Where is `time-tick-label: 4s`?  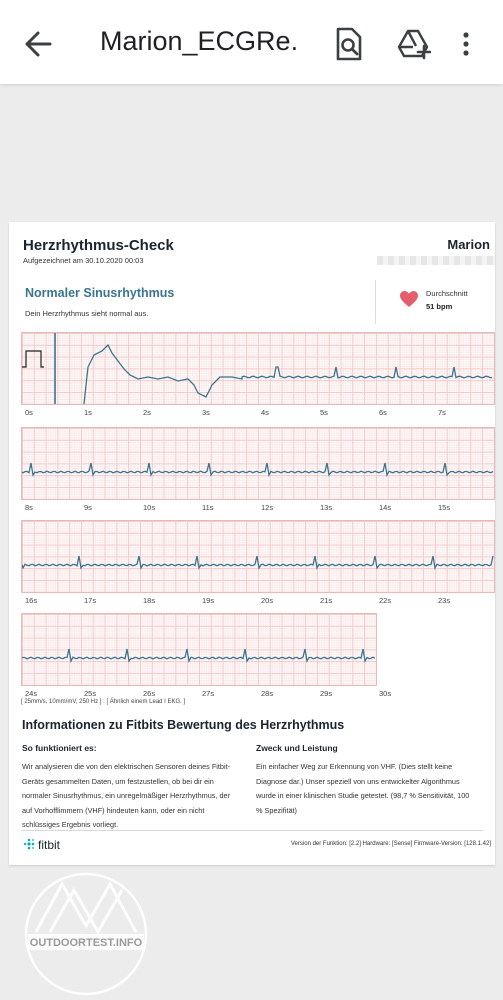 time-tick-label: 4s is located at coordinates (265, 412).